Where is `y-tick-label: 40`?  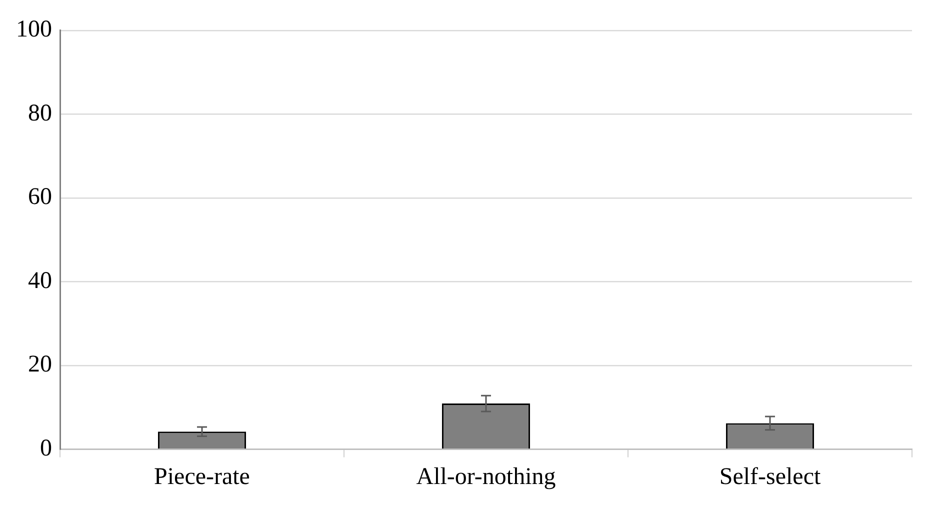
y-tick-label: 40 is located at coordinates (40, 281).